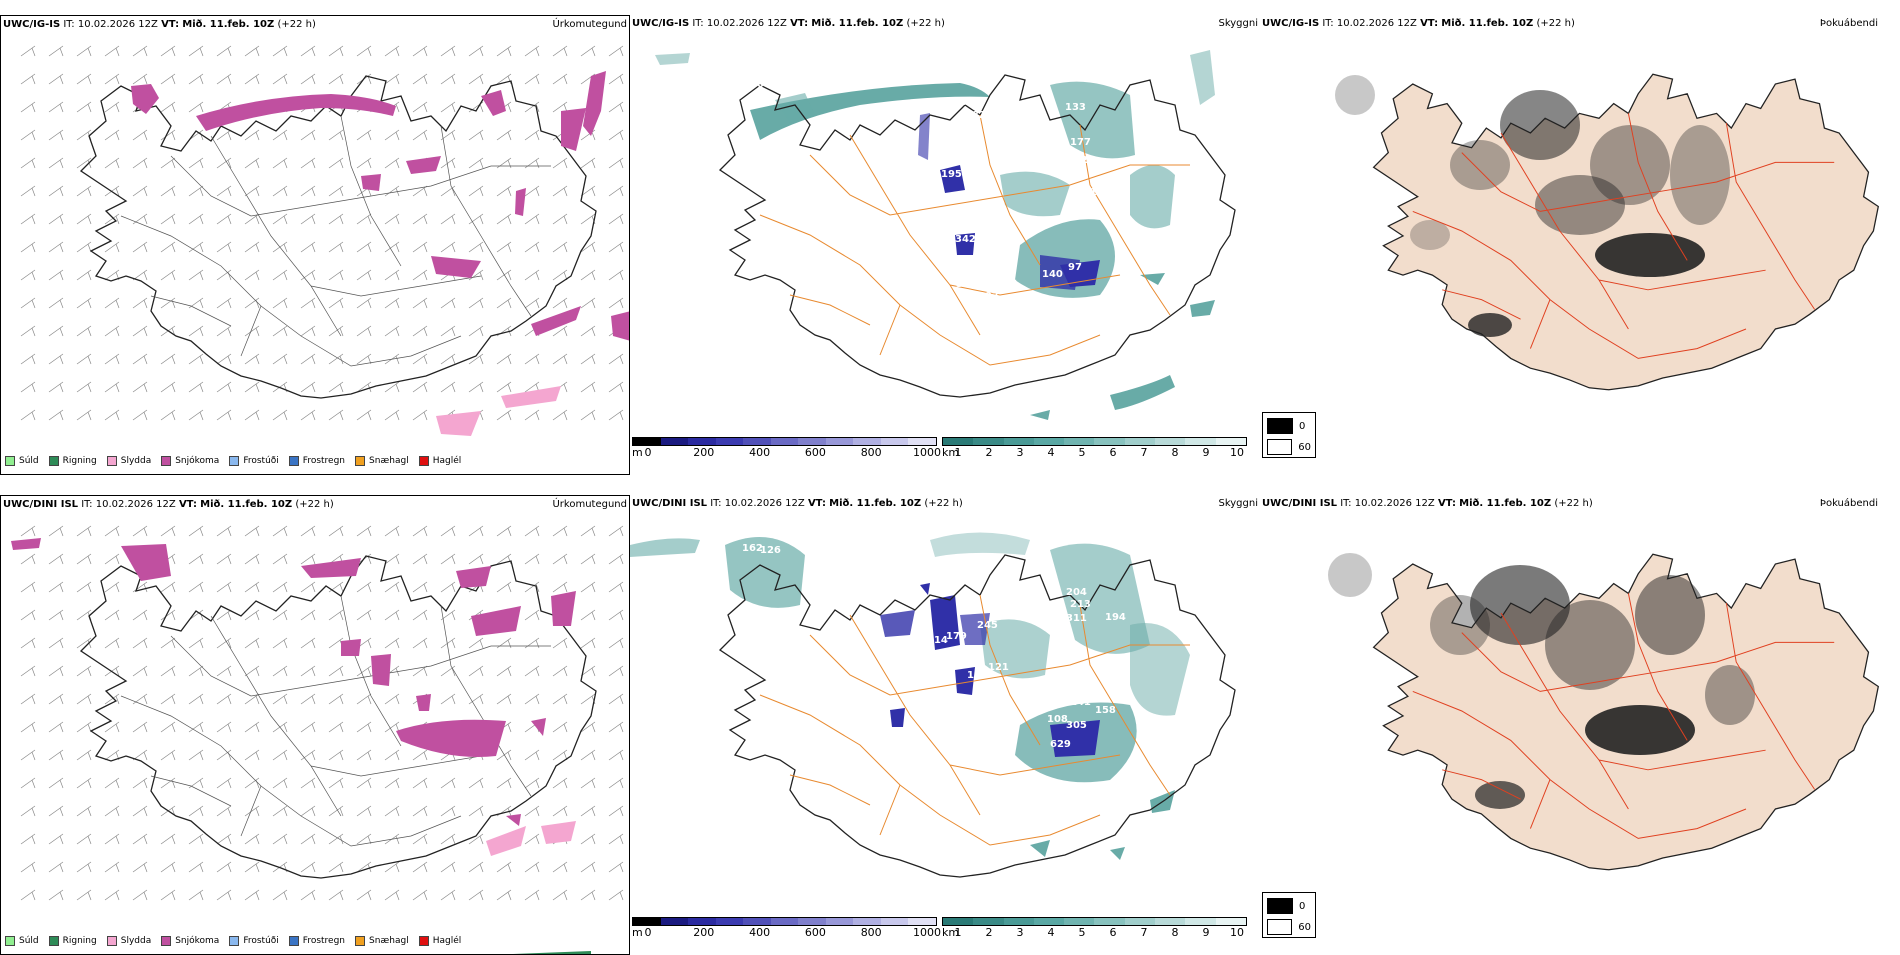 The image size is (1900, 955). What do you see at coordinates (1075, 107) in the screenshot?
I see `cloudbase-label: 133` at bounding box center [1075, 107].